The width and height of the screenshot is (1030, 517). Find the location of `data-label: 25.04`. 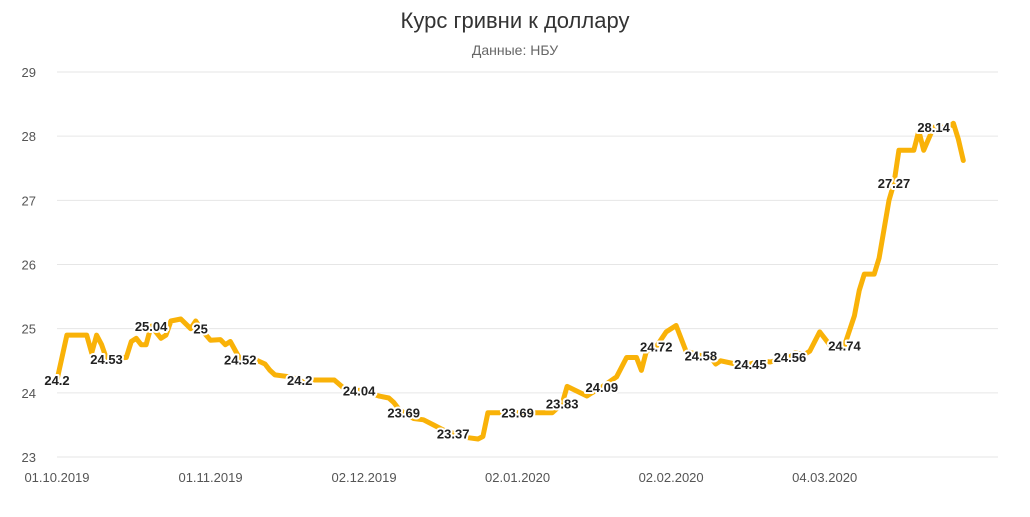

data-label: 25.04 is located at coordinates (151, 326).